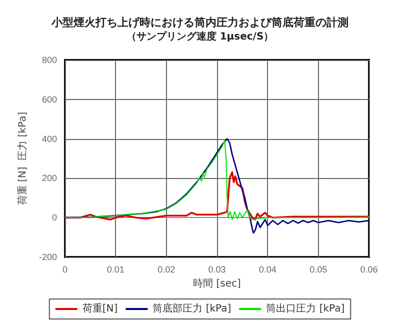 This screenshot has height=329, width=400. Describe the element at coordinates (217, 283) in the screenshot. I see `x-axis-title: 時間 [sec]` at that location.